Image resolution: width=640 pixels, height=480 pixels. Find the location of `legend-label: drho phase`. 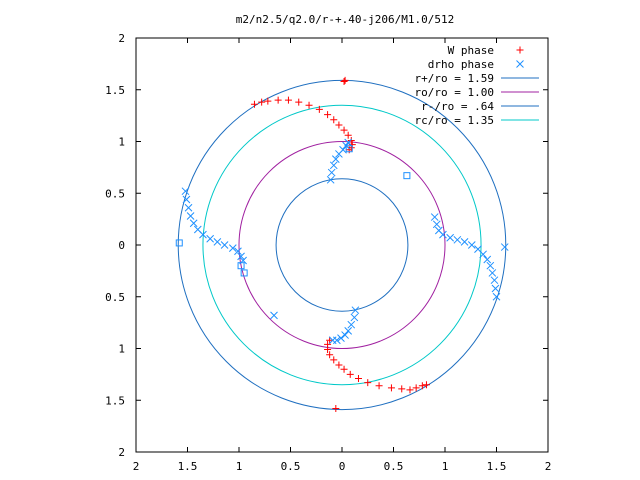

legend-label: drho phase is located at coordinates (461, 64).